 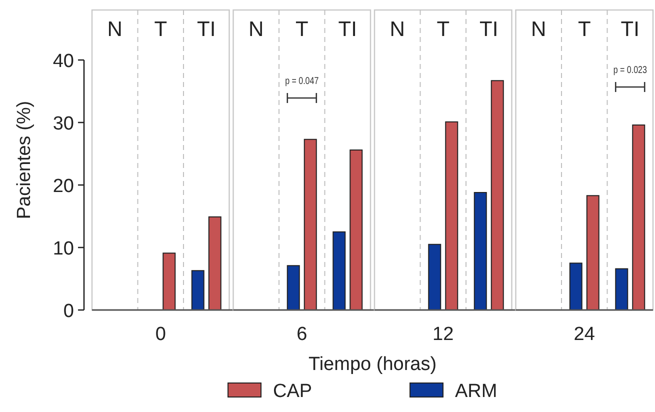 What do you see at coordinates (63, 249) in the screenshot?
I see `y-tick-label: 10` at bounding box center [63, 249].